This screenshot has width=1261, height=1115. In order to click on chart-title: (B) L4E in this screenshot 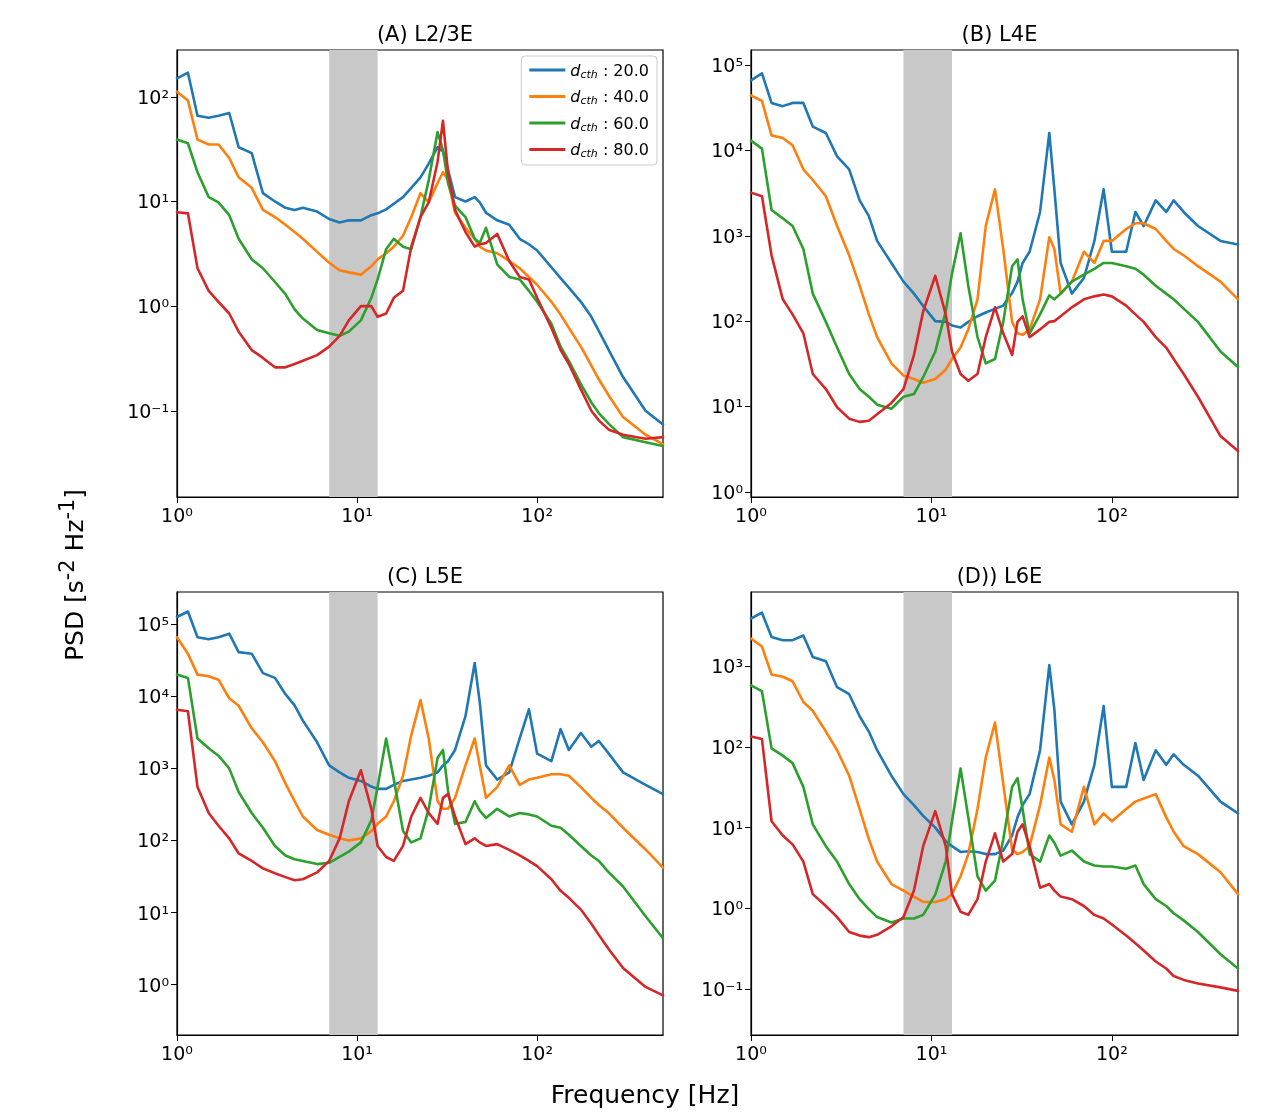, I will do `click(999, 33)`.